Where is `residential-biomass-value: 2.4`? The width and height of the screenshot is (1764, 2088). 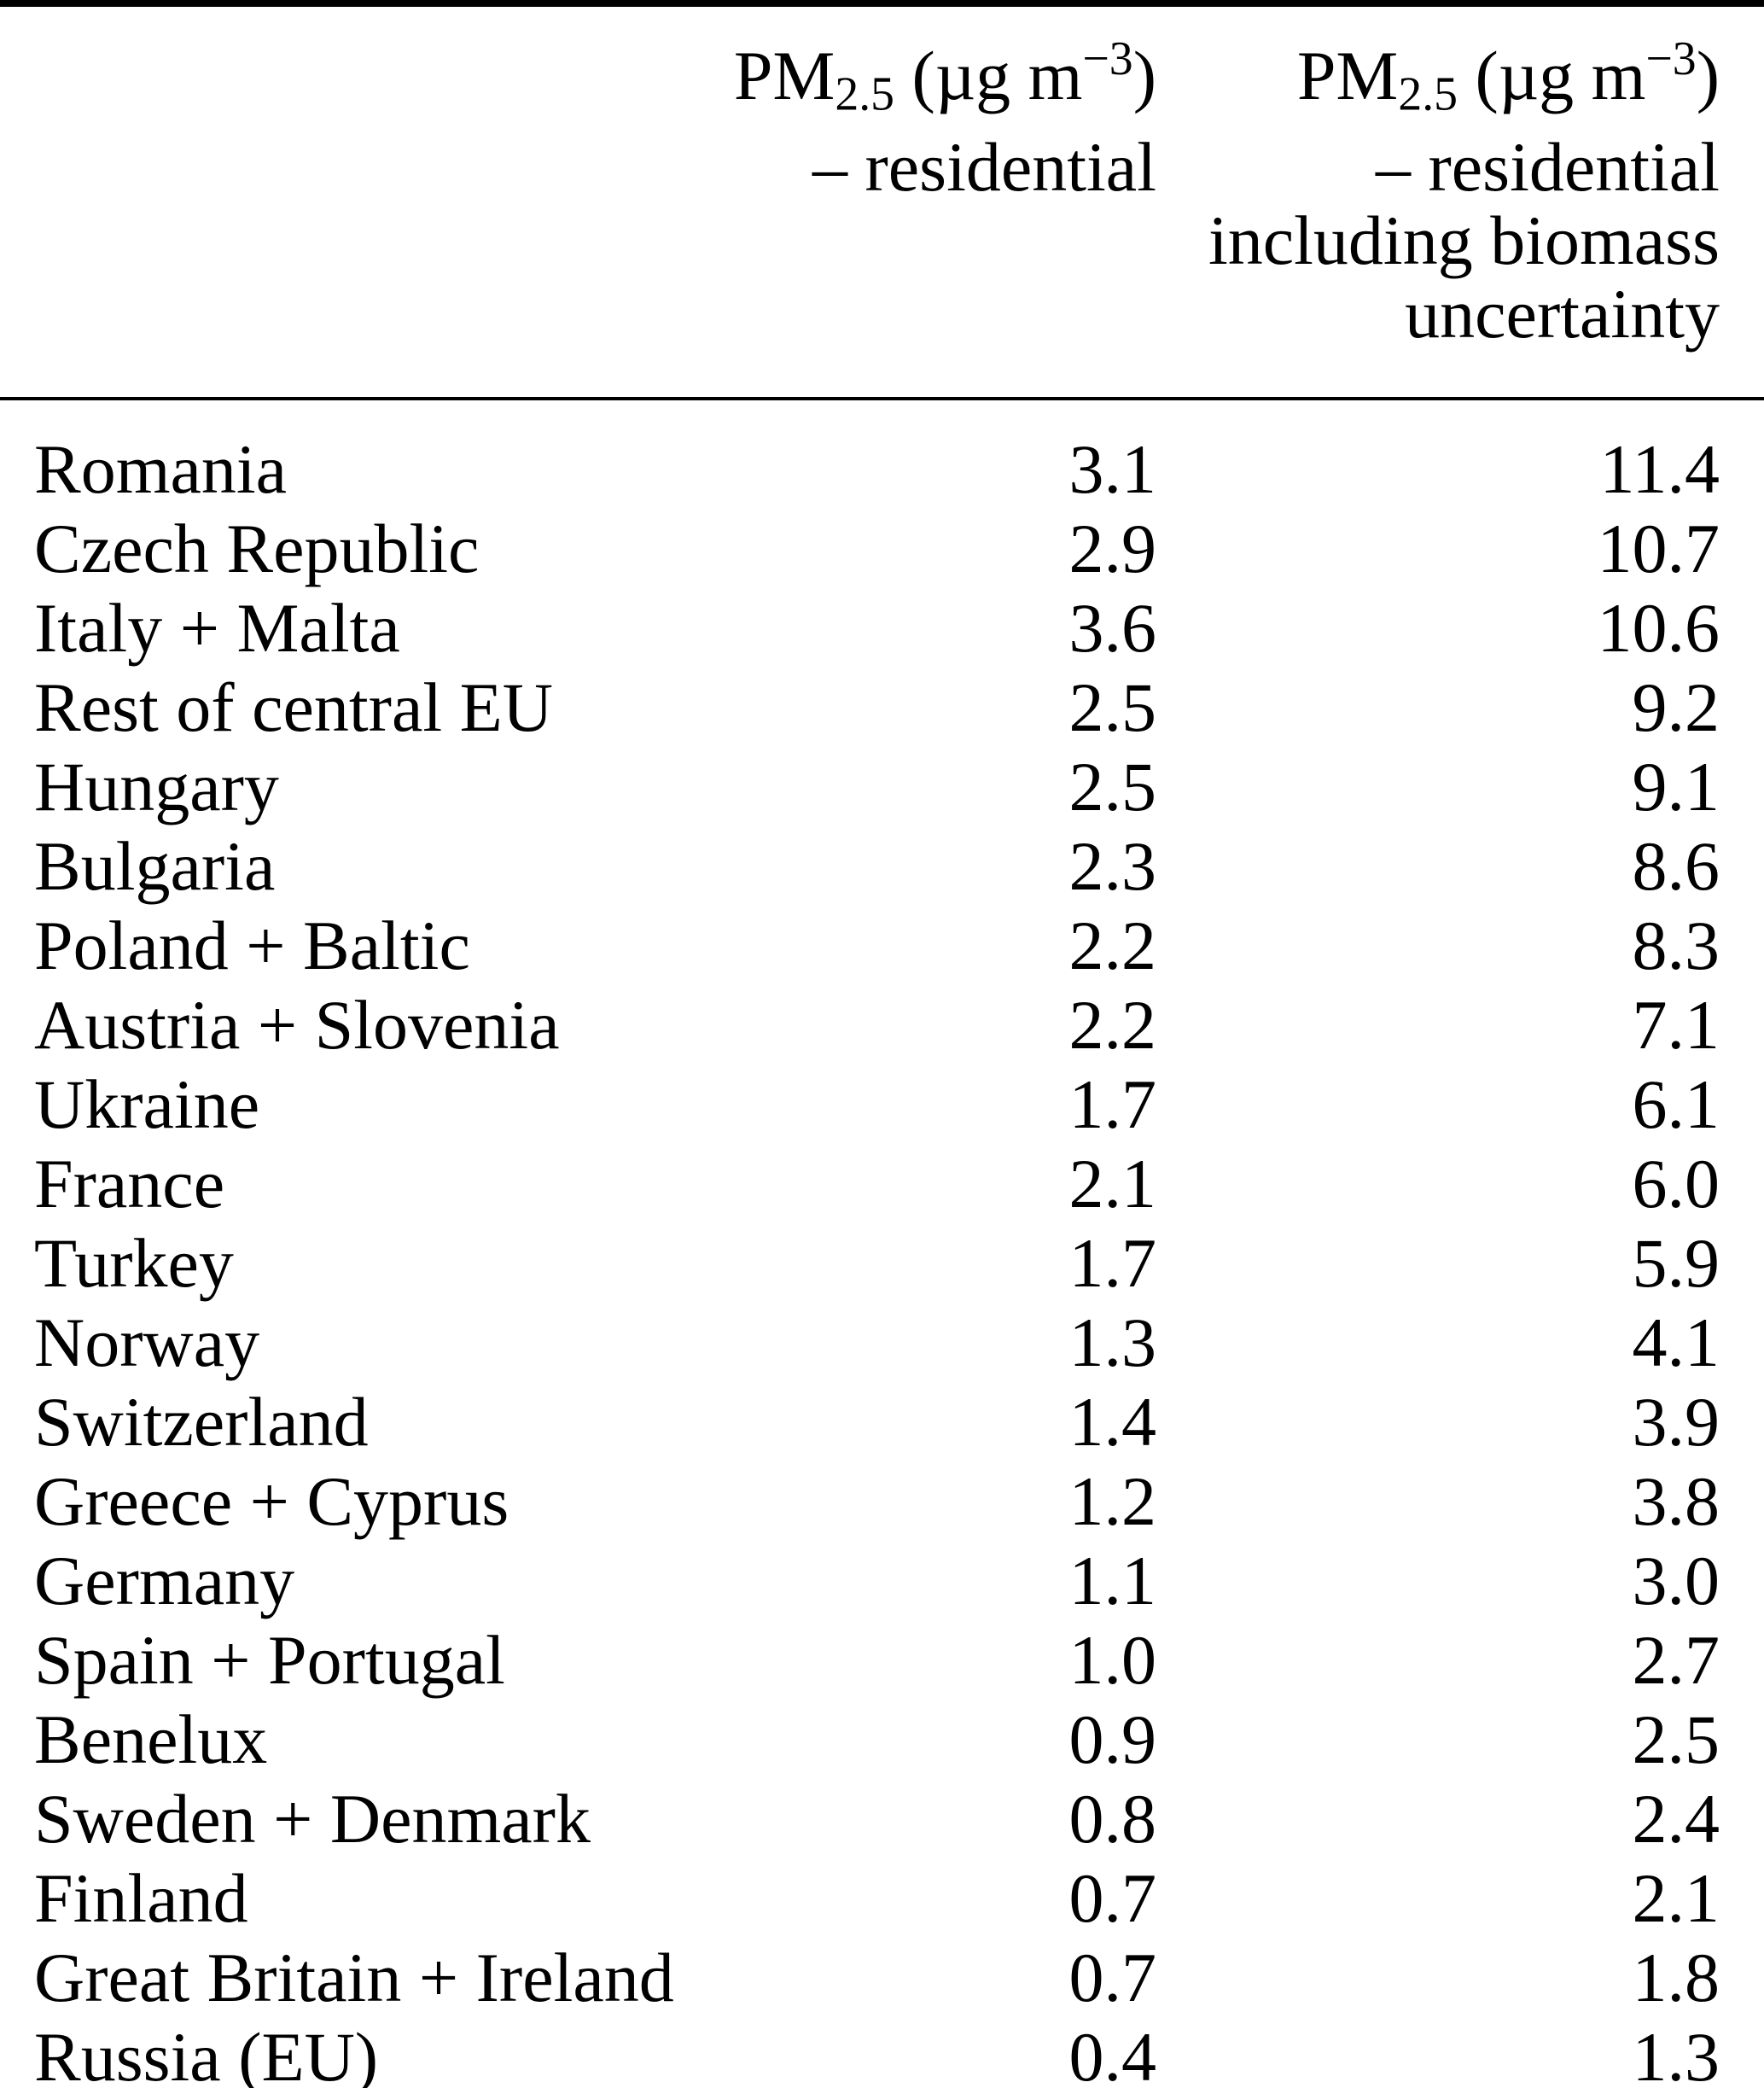
residential-biomass-value: 2.4 is located at coordinates (1676, 1819).